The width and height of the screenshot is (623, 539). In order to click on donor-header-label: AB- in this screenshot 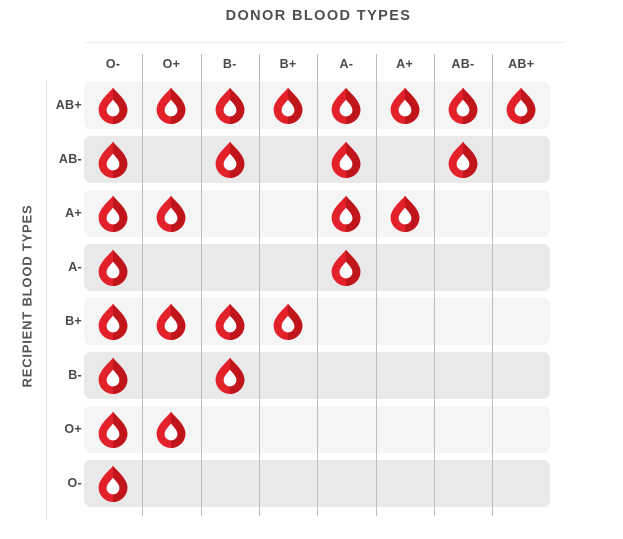, I will do `click(463, 64)`.